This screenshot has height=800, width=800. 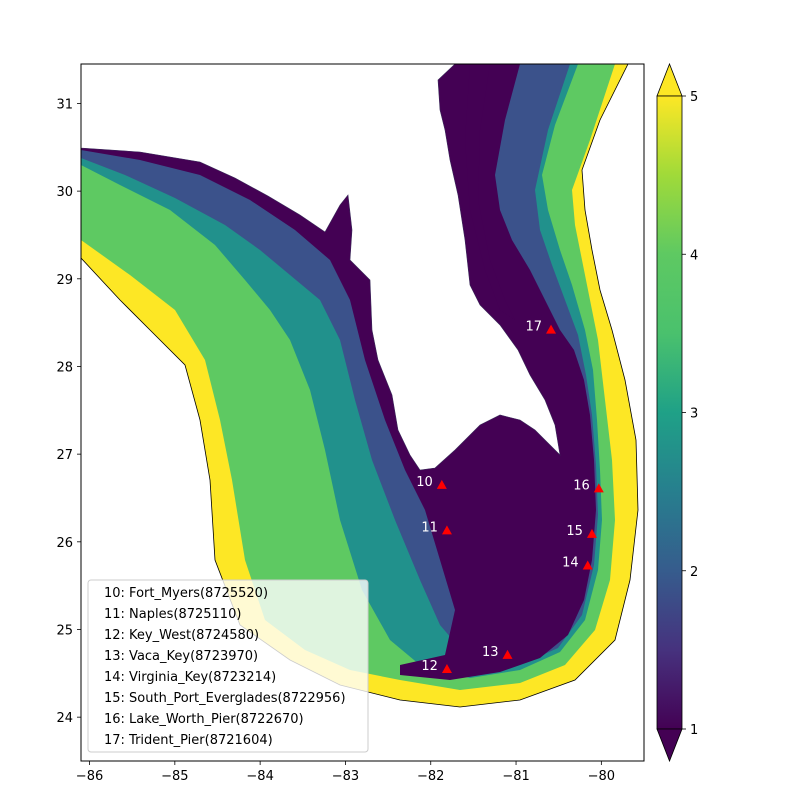 I want to click on legend-entry: 16: Lake_Worth_Pier(8722670), so click(x=204, y=719).